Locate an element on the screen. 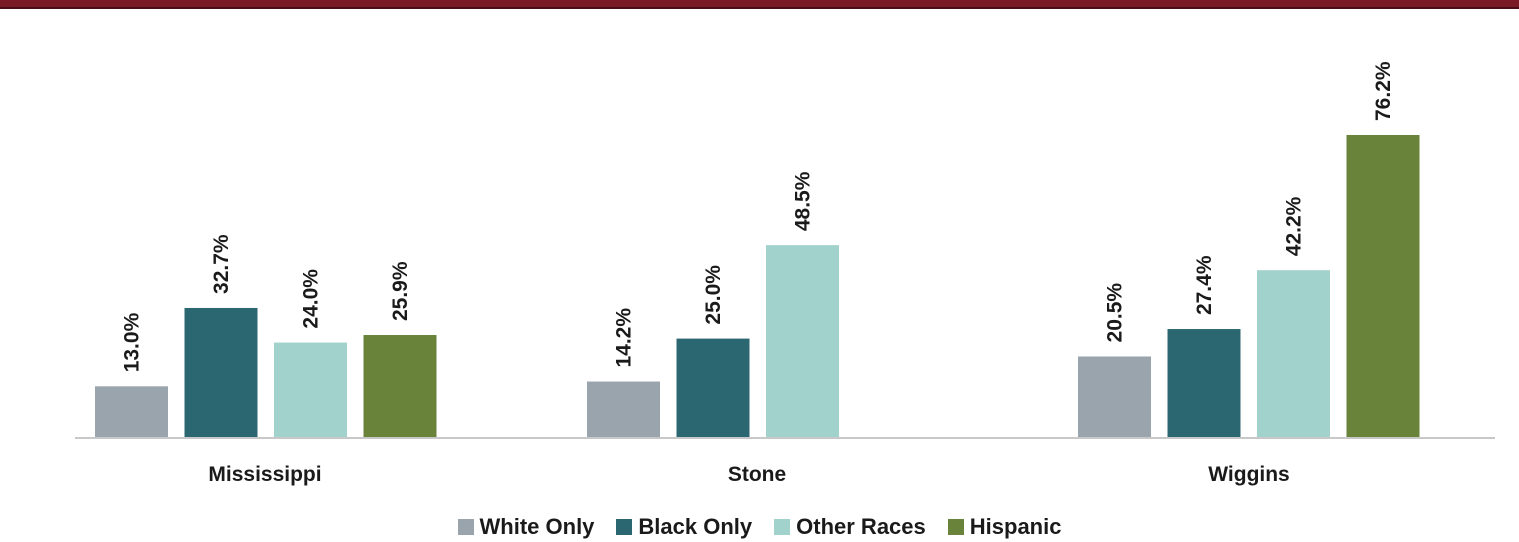 The width and height of the screenshot is (1519, 542). bar-wiggins-white-only is located at coordinates (1114, 397).